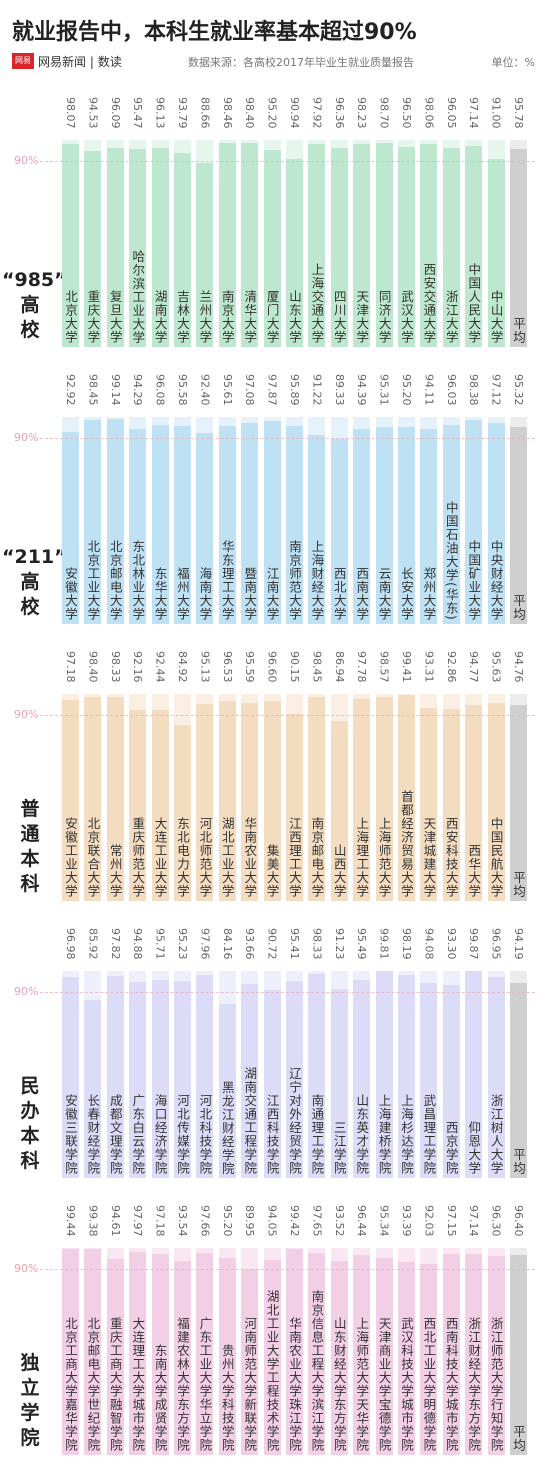  I want to click on category-label: 西北工业大学明德学院, so click(429, 1384).